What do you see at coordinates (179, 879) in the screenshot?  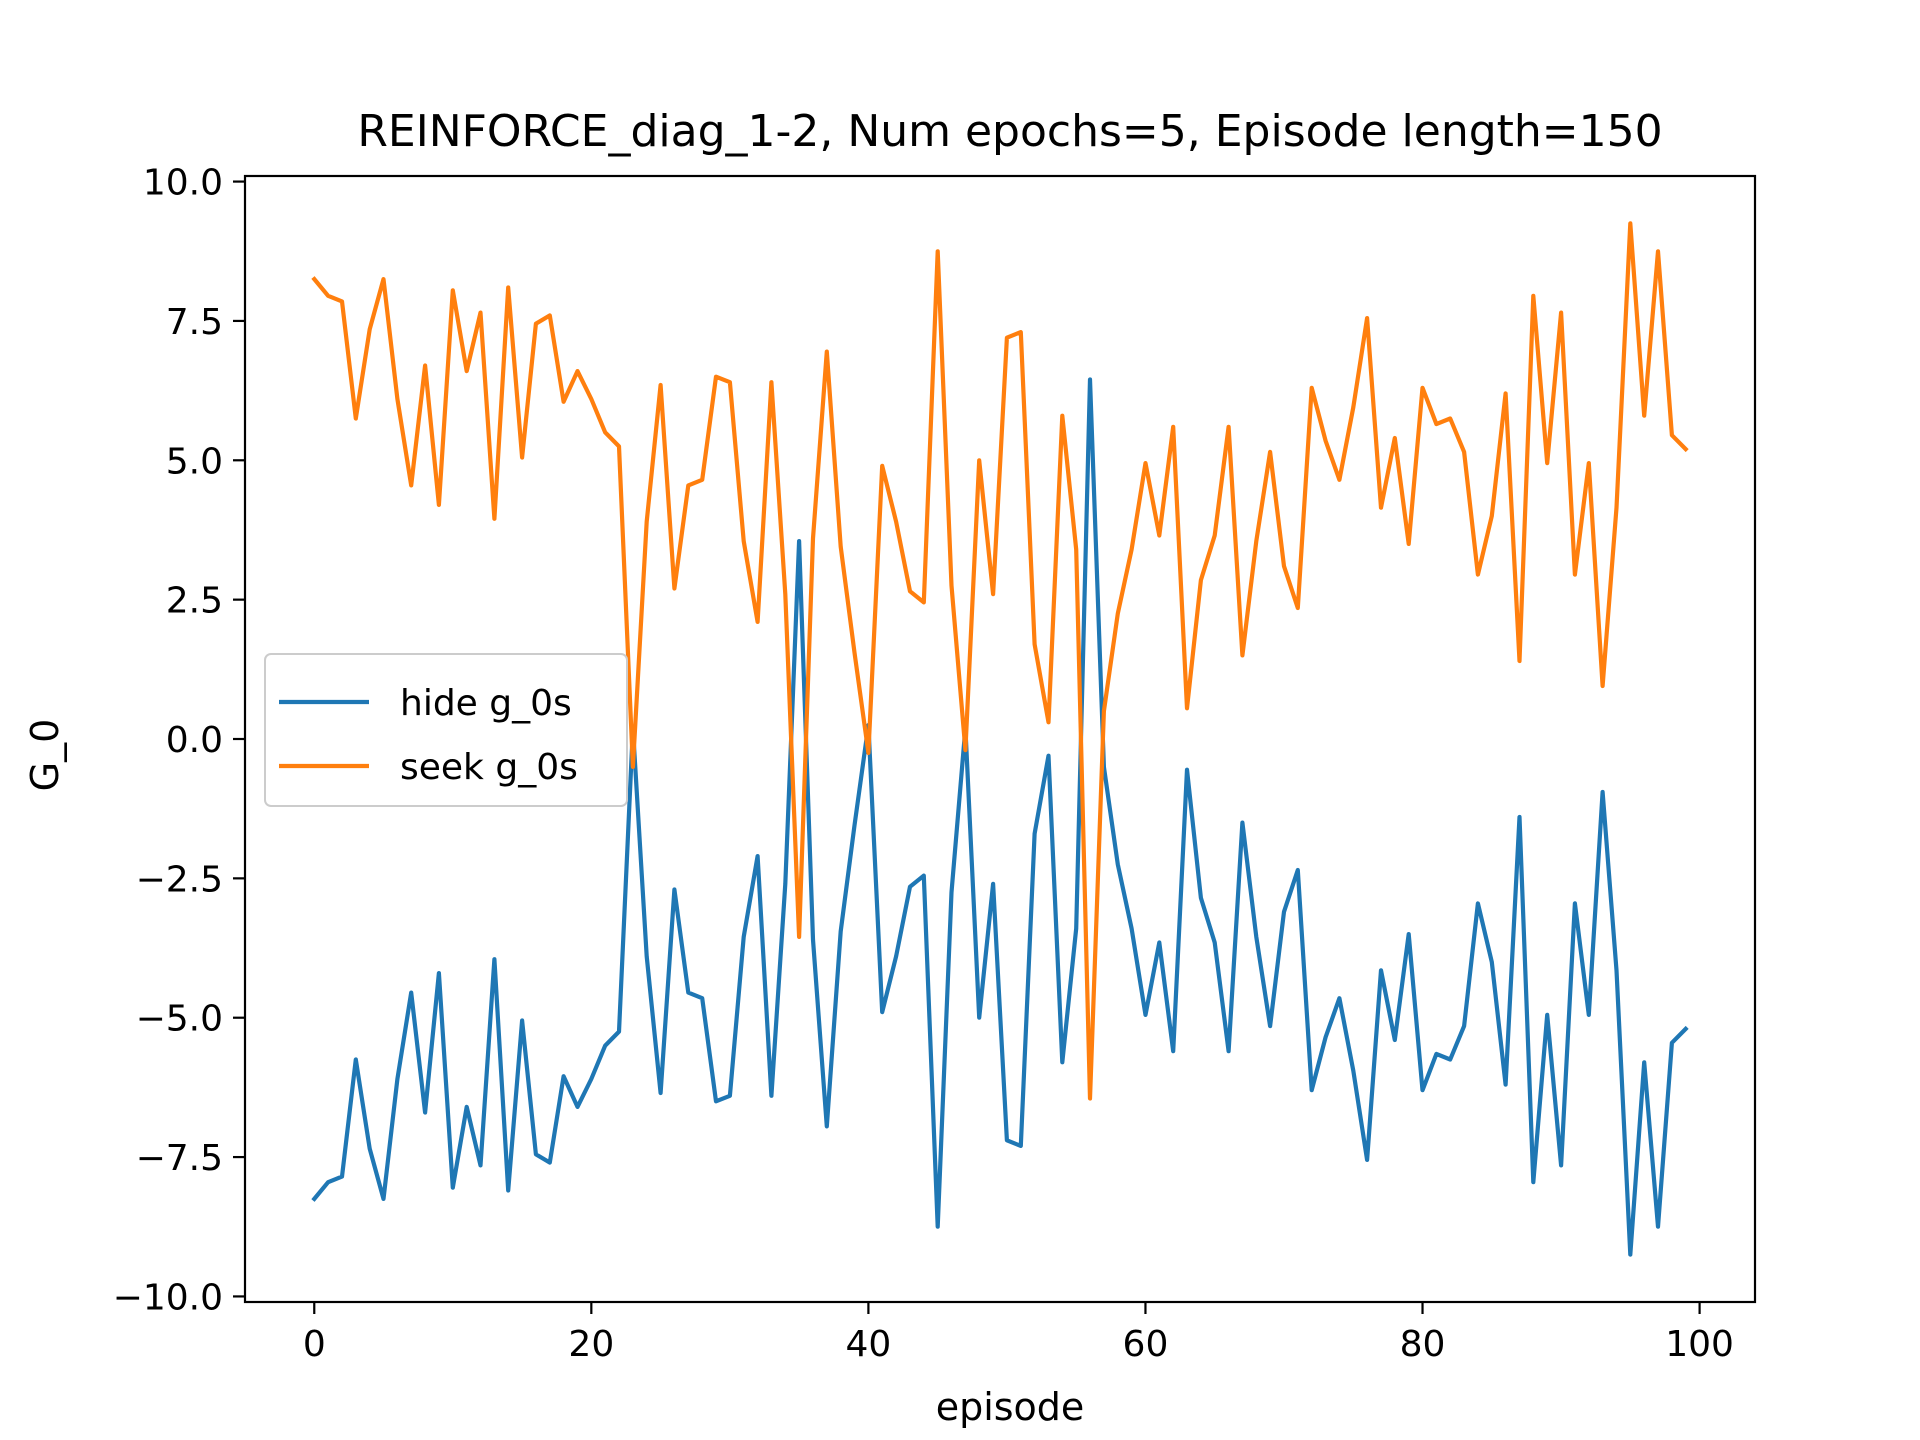 I see `y-tick-label: −2.5` at bounding box center [179, 879].